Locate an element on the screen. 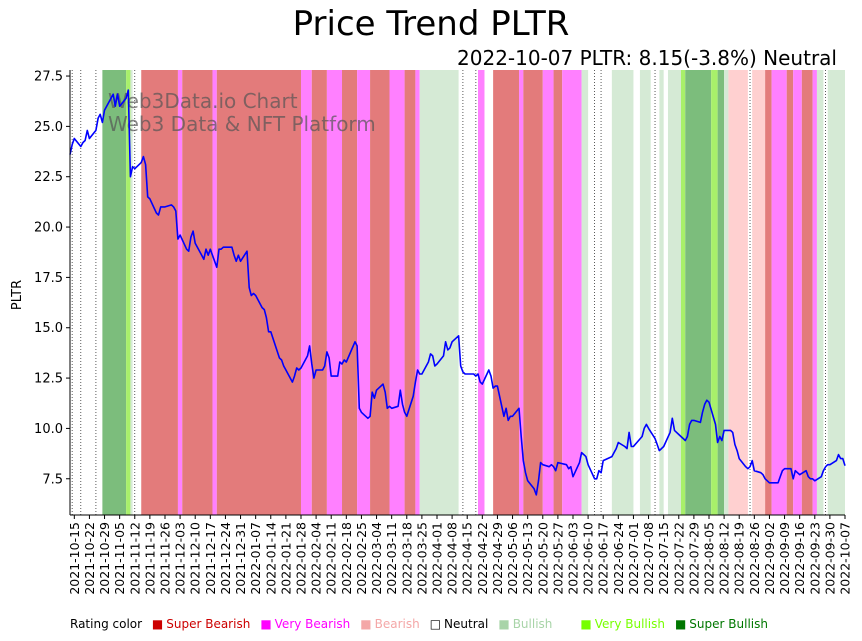 Image resolution: width=862 pixels, height=641 pixels. y-ticks: 7.5 10.0 12.5 15.0 17.5 20.0 22.5 25.0 27.5 is located at coordinates (52, 278).